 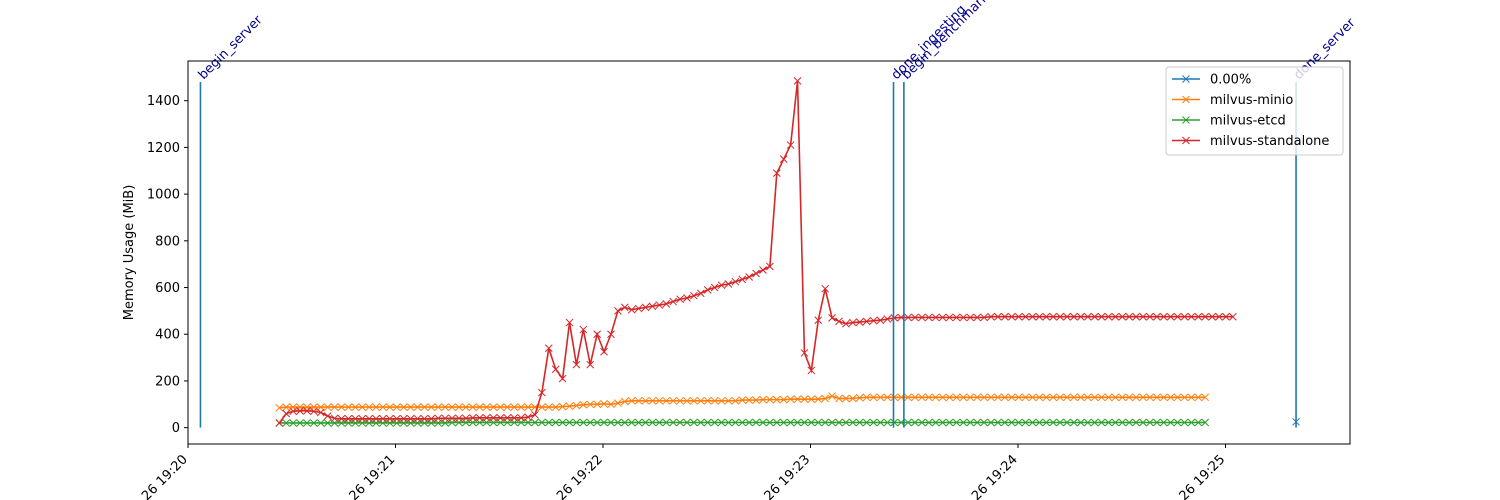 What do you see at coordinates (167, 241) in the screenshot?
I see `y-tick-label: 800` at bounding box center [167, 241].